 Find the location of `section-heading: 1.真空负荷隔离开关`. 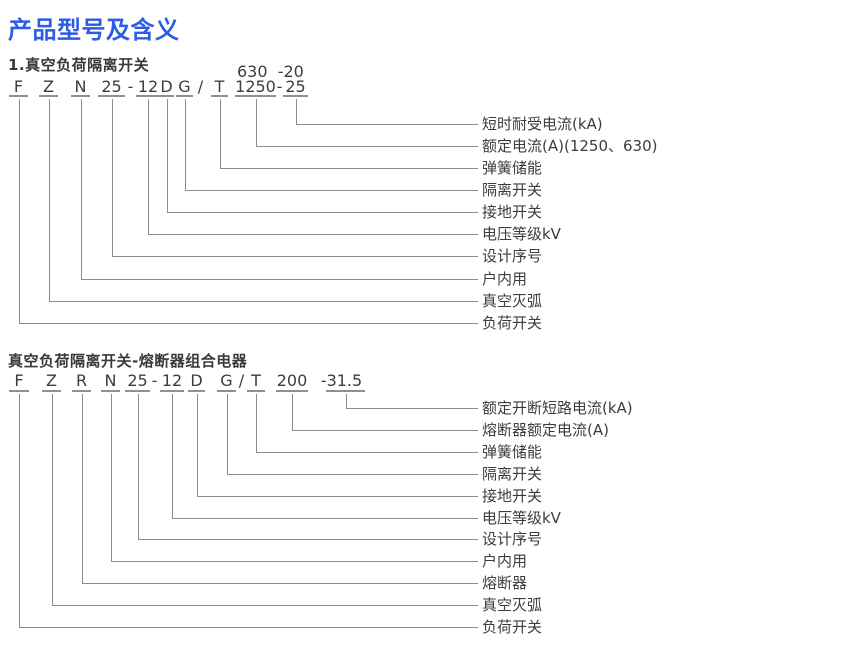

section-heading: 1.真空负荷隔离开关 is located at coordinates (79, 65).